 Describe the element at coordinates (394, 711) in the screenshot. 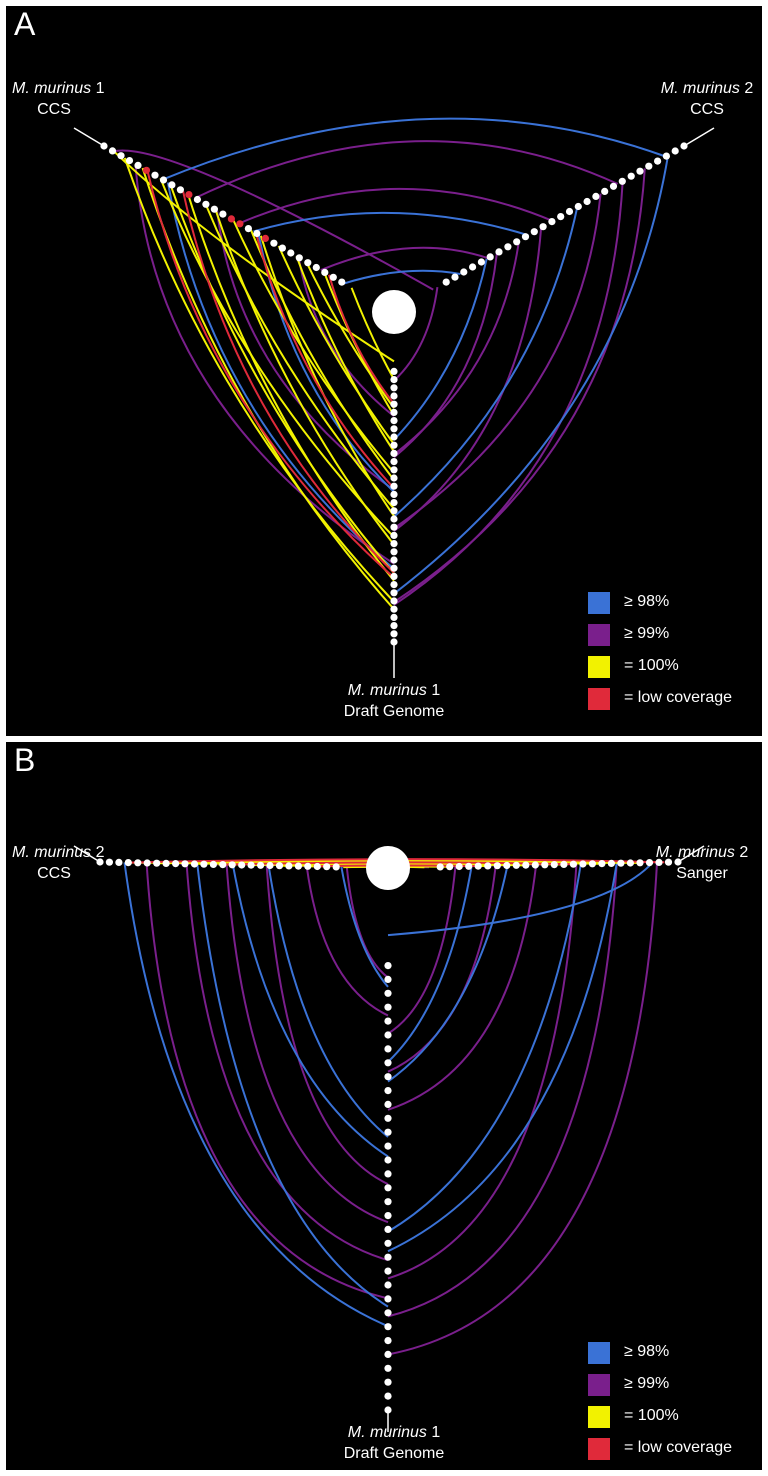

I see `data-type: Draft Genome` at that location.